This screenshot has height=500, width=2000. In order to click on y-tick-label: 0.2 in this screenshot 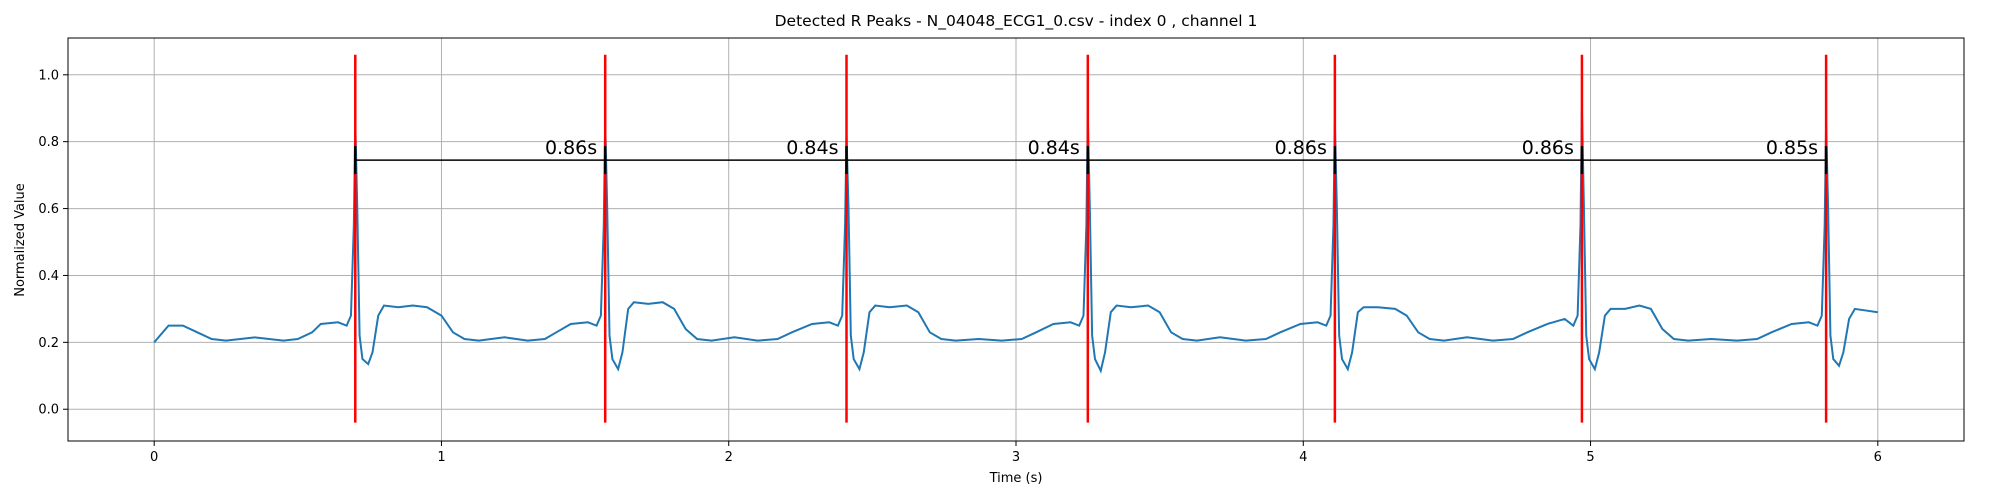, I will do `click(48, 343)`.